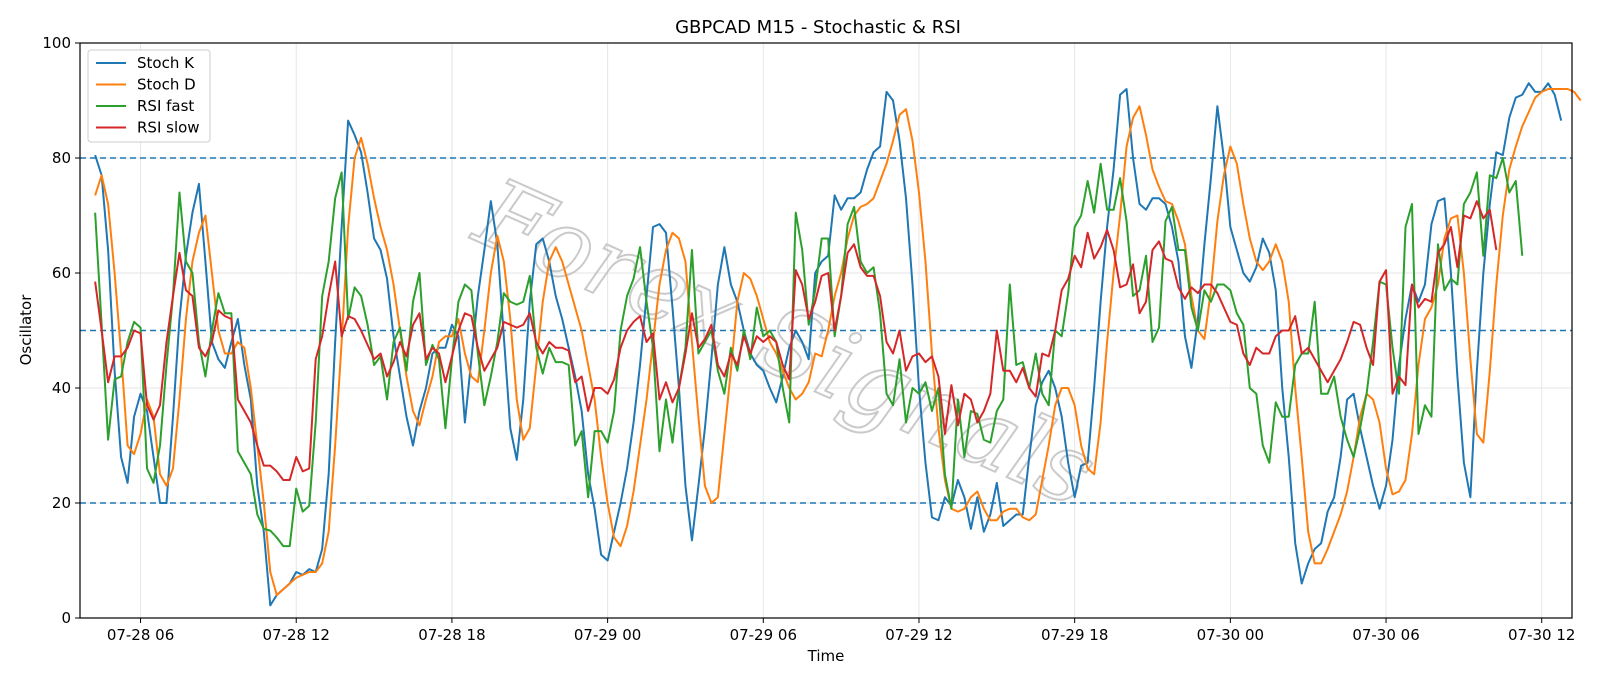 The height and width of the screenshot is (686, 1600). What do you see at coordinates (1230, 635) in the screenshot?
I see `x-tick-label: 07-30 00` at bounding box center [1230, 635].